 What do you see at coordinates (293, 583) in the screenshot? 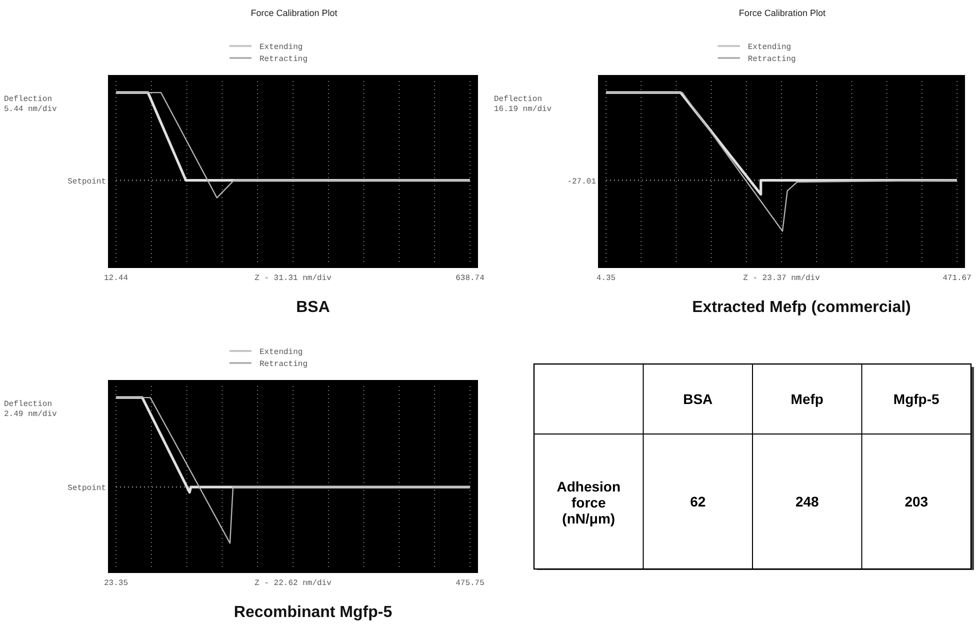
I see `x-axis-title: Z - 22.62 nm/div` at bounding box center [293, 583].